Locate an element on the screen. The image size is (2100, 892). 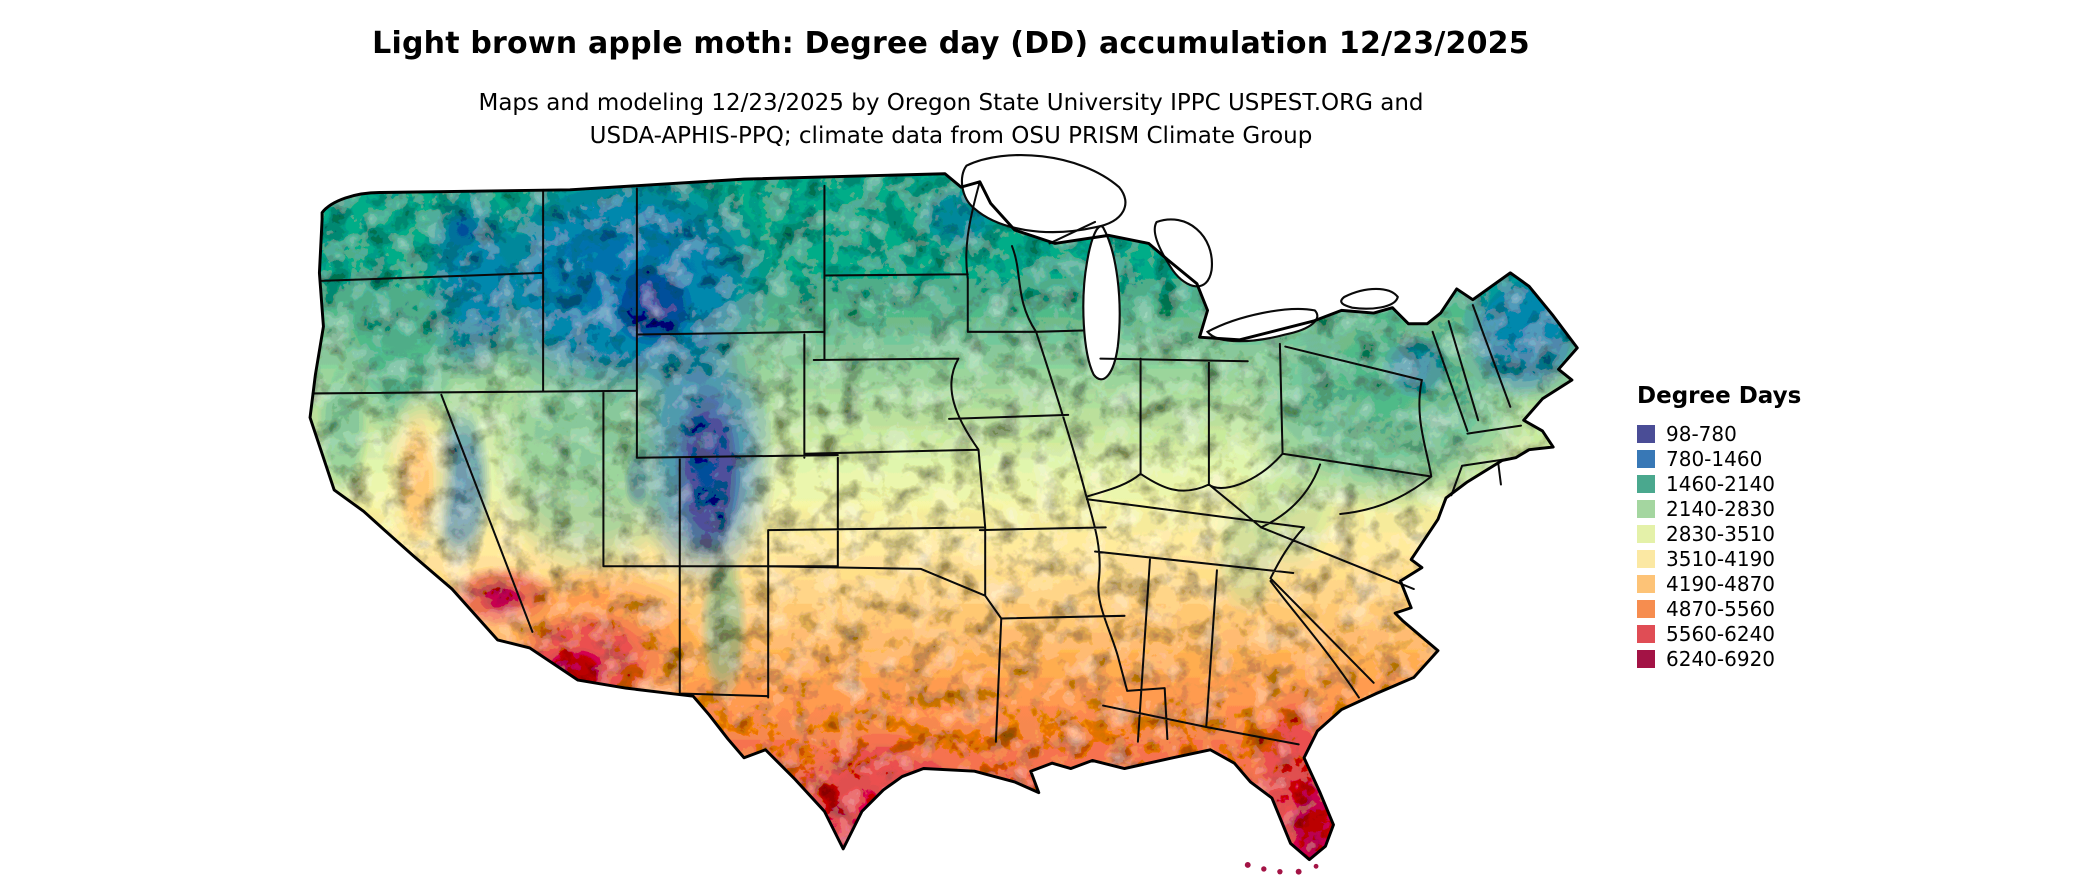
legend-label: 5560-6240 is located at coordinates (1721, 633).